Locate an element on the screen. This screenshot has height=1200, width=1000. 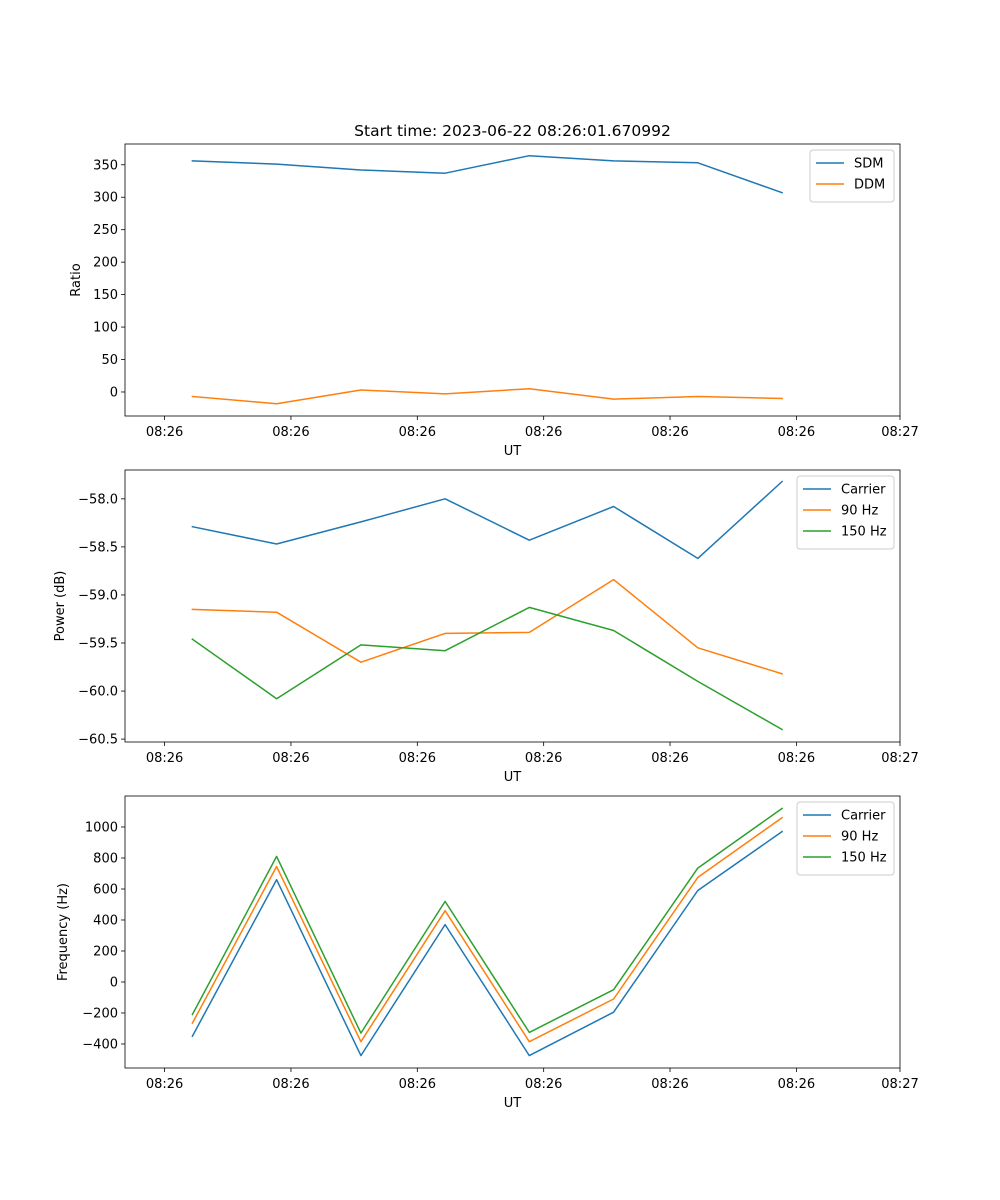
y-tick-label: −400 is located at coordinates (100, 1044).